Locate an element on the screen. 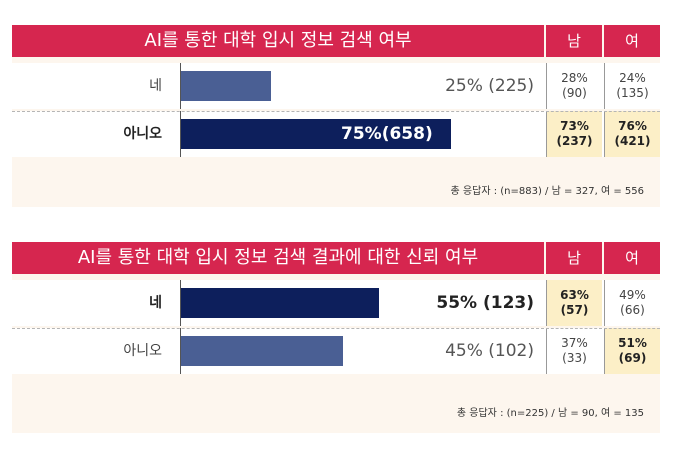  footnote: 총 응답자 : (n=225) / 남 = 90, 여 = 135 is located at coordinates (550, 413).